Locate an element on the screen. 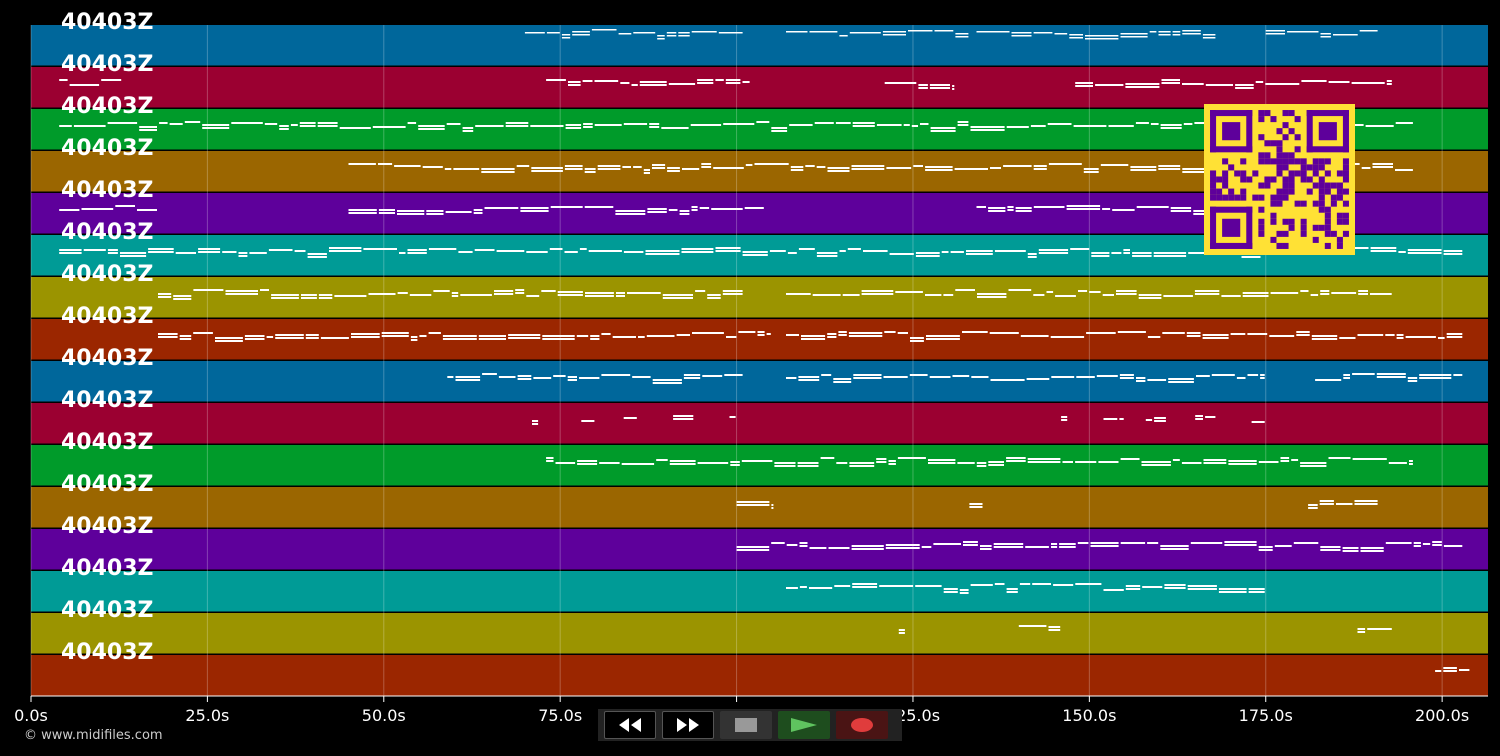  qr-finder is located at coordinates (1231, 227).